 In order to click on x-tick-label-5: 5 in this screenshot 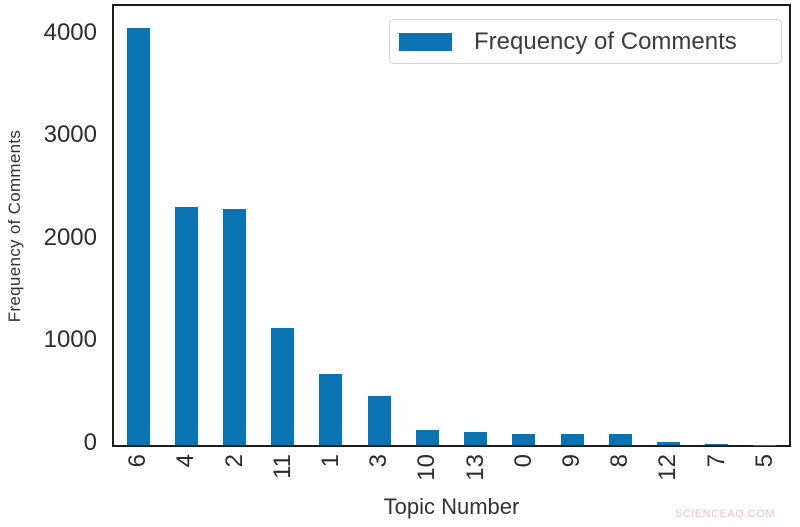, I will do `click(764, 461)`.